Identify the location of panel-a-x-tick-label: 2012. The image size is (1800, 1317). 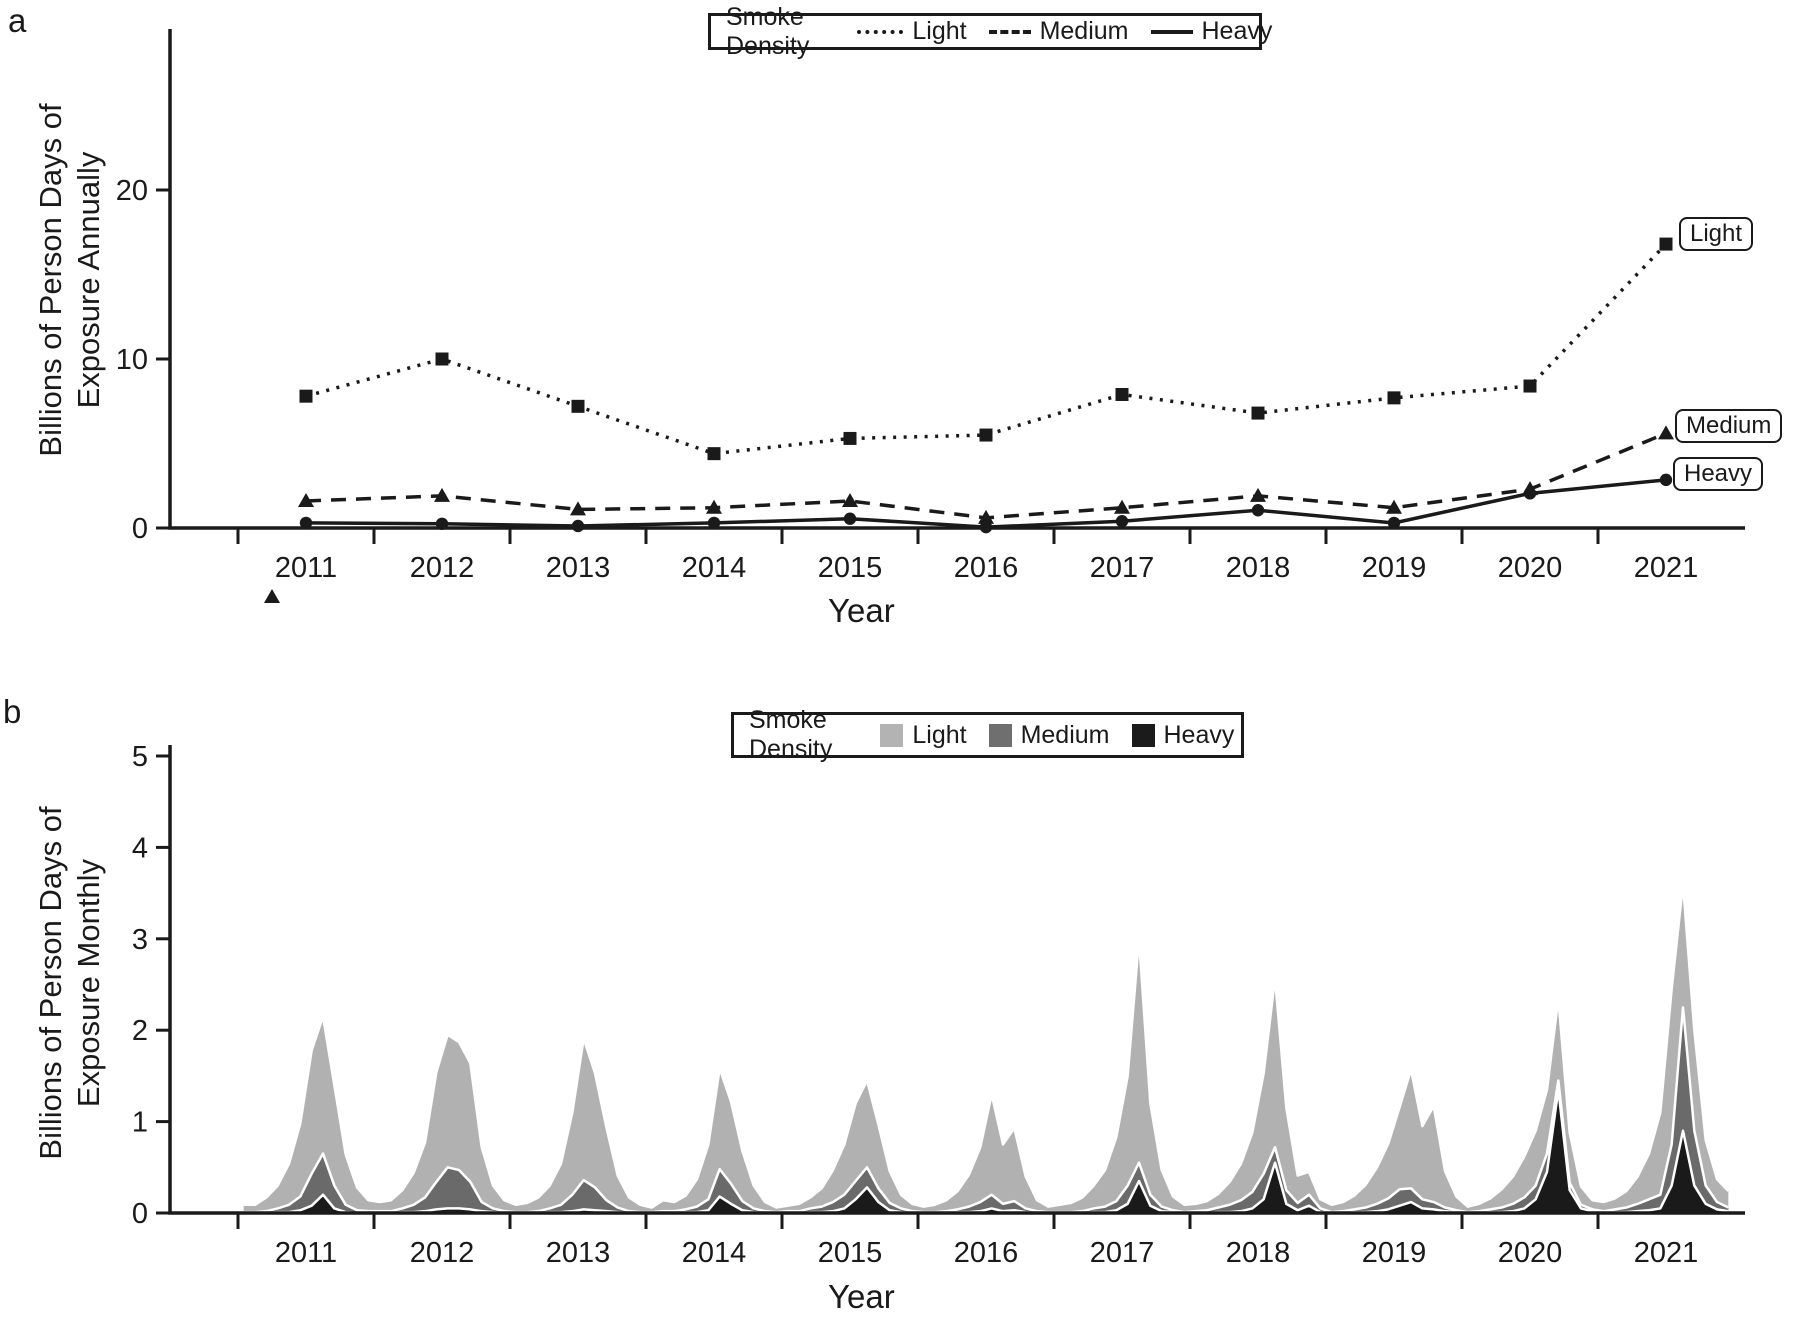
(442, 568).